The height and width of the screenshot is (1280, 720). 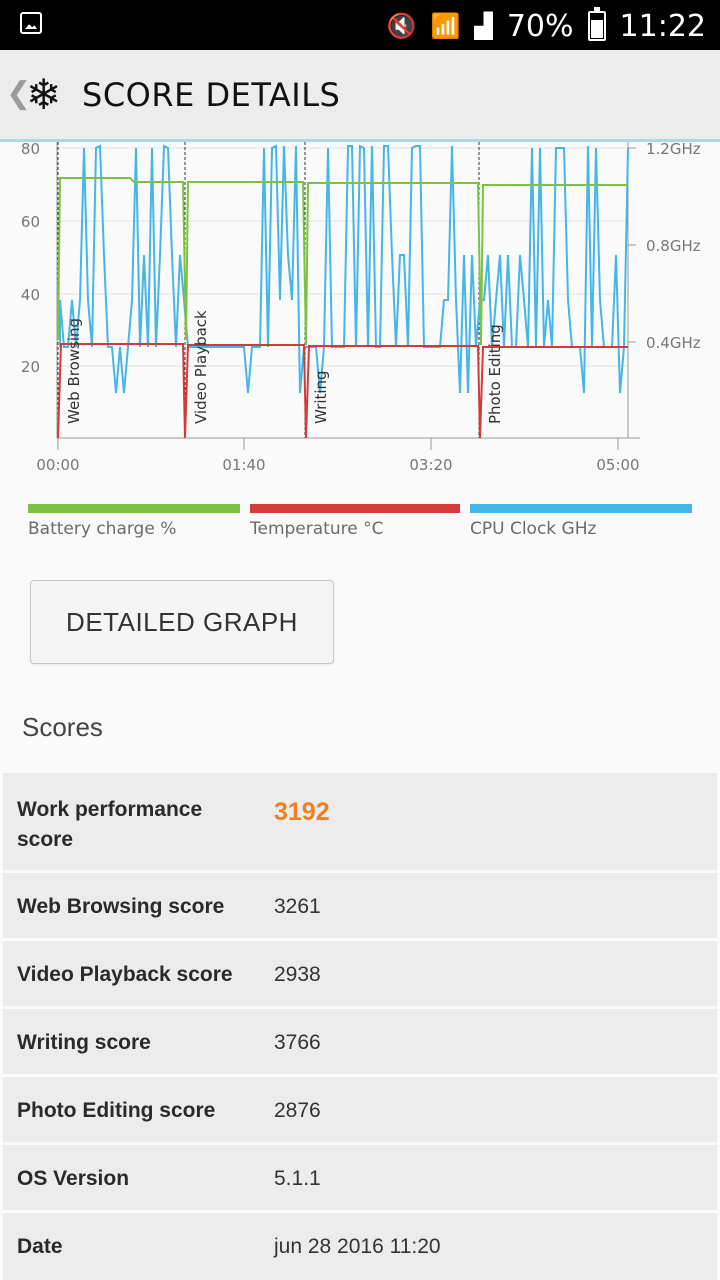 What do you see at coordinates (360, 1040) in the screenshot?
I see `table-row: Writing score 3766` at bounding box center [360, 1040].